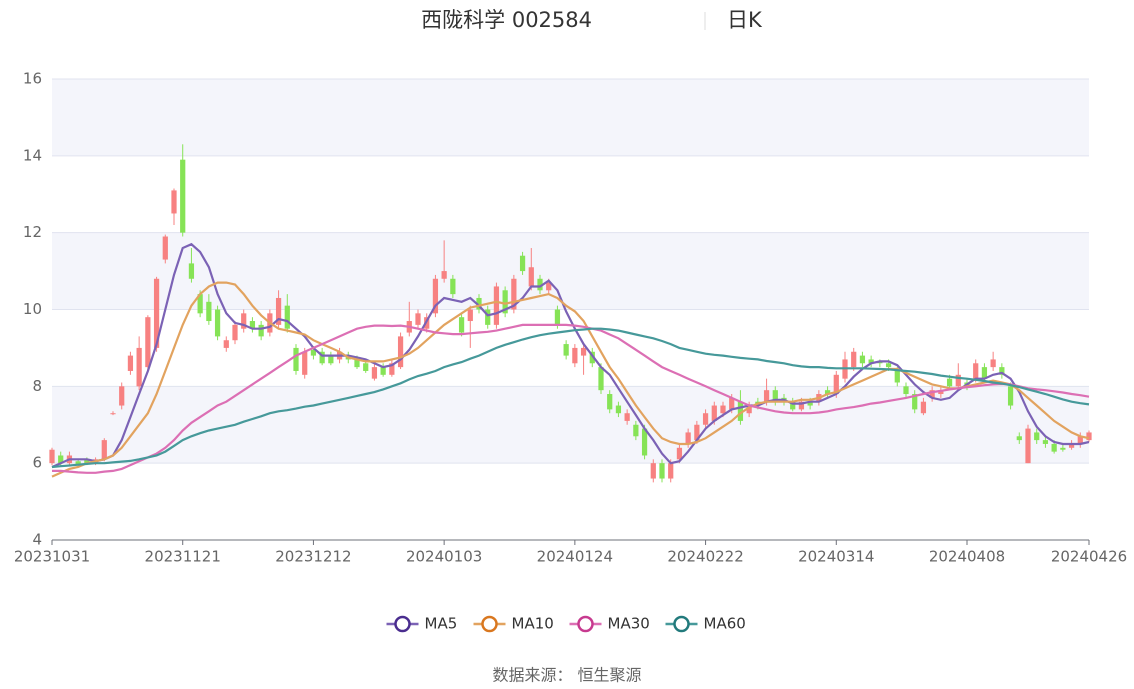  Describe the element at coordinates (441, 624) in the screenshot. I see `legend-label: MA5` at that location.